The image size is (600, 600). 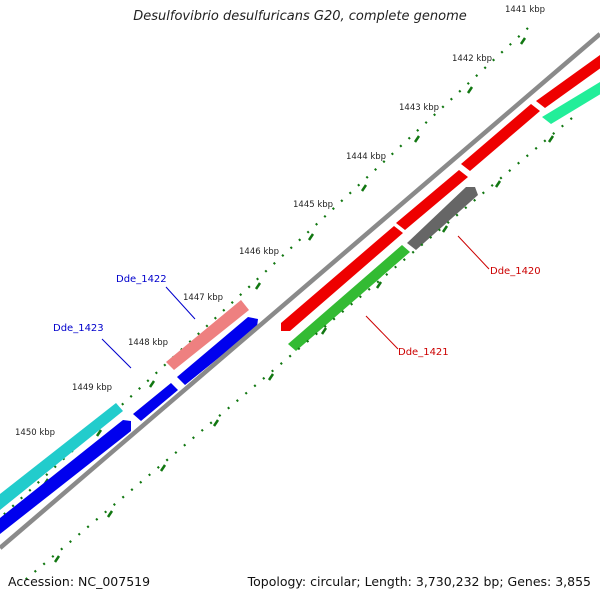 I want to click on gene-label-dde1421: Dde_1421, so click(x=423, y=352).